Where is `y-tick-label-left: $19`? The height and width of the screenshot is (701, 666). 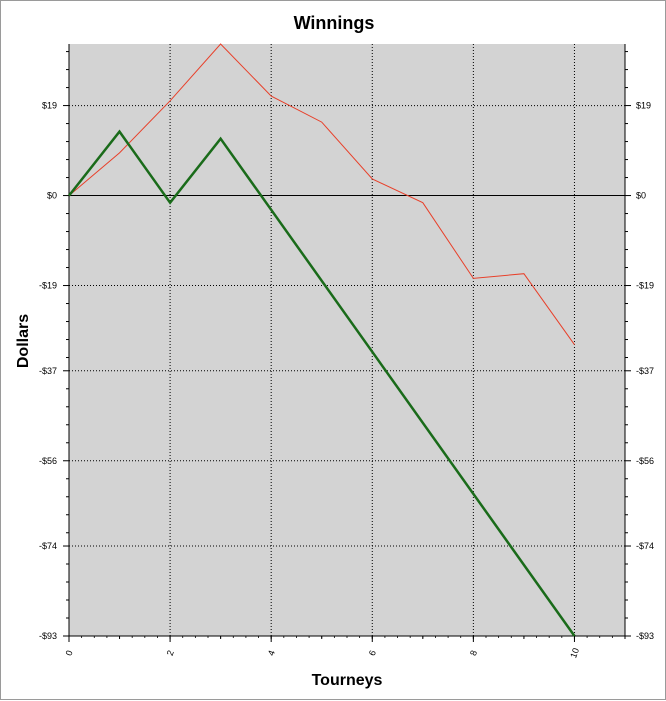 y-tick-label-left: $19 is located at coordinates (49, 106).